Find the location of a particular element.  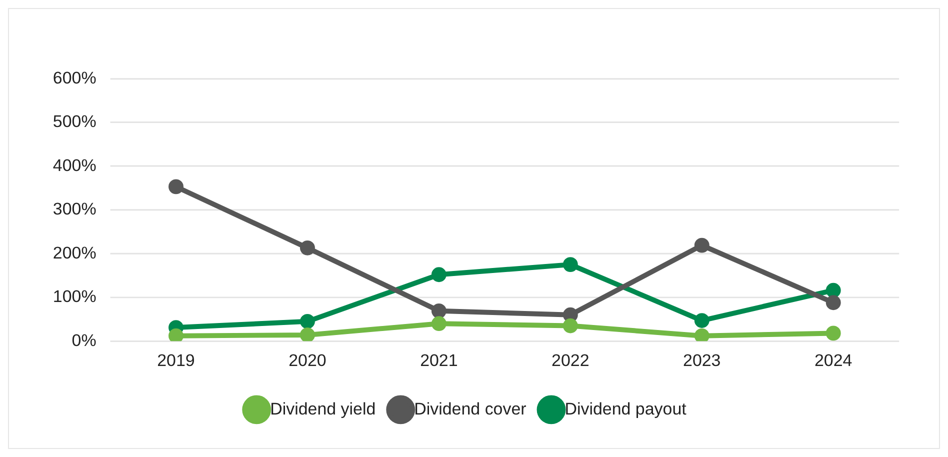

legend-label: Dividend cover is located at coordinates (470, 408).